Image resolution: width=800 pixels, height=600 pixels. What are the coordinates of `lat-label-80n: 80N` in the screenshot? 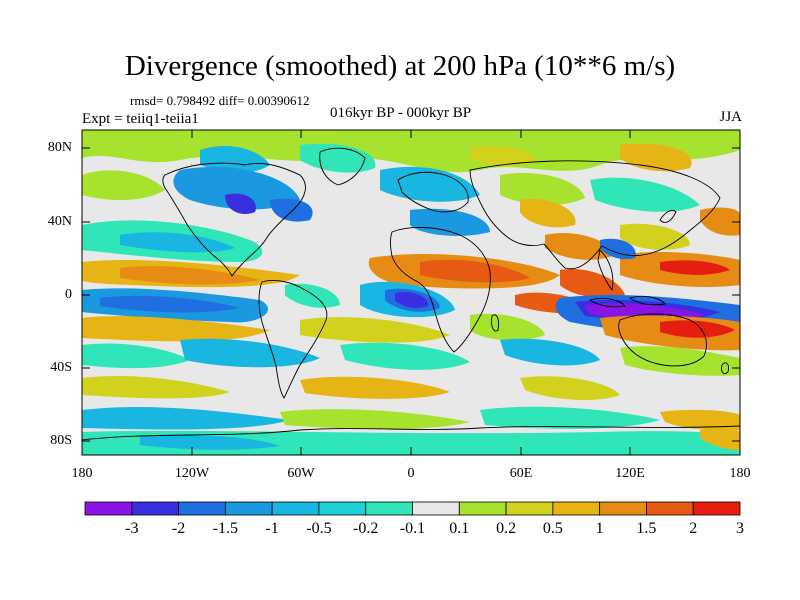 It's located at (59, 147).